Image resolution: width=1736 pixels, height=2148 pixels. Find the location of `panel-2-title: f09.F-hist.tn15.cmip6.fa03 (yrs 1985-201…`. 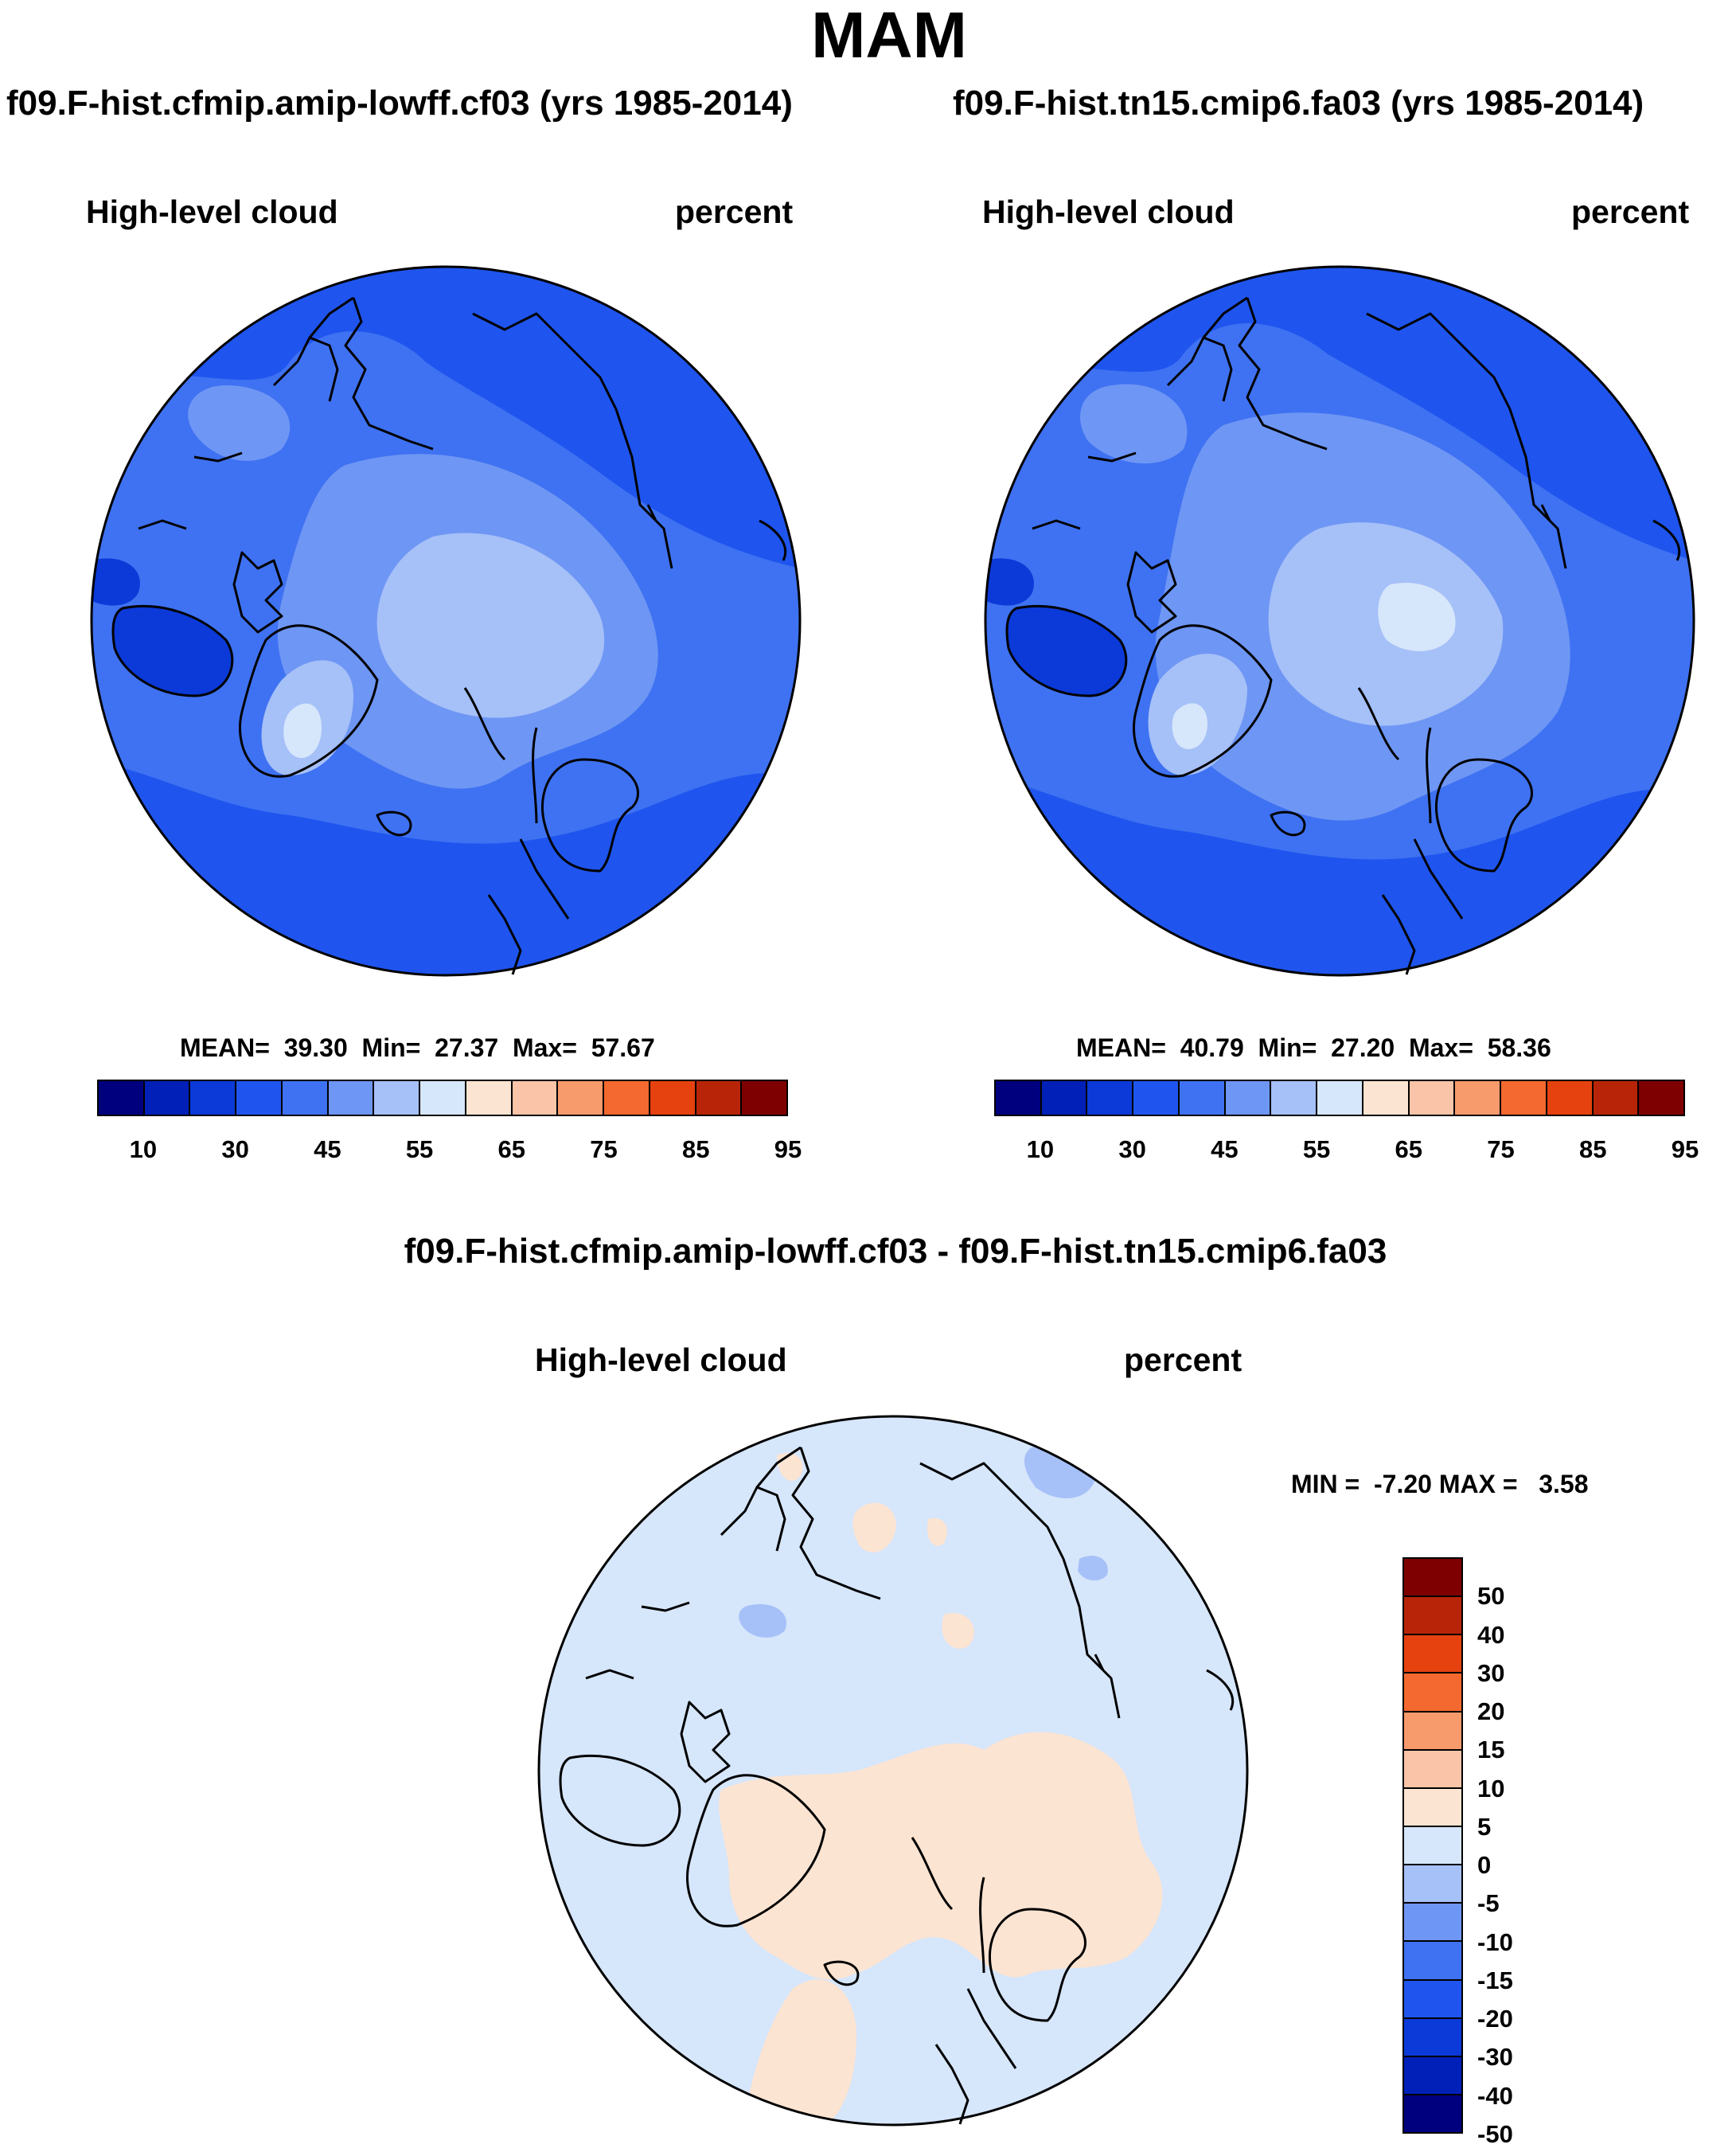

panel-2-title: f09.F-hist.tn15.cmip6.fa03 (yrs 1985-201… is located at coordinates (1298, 104).